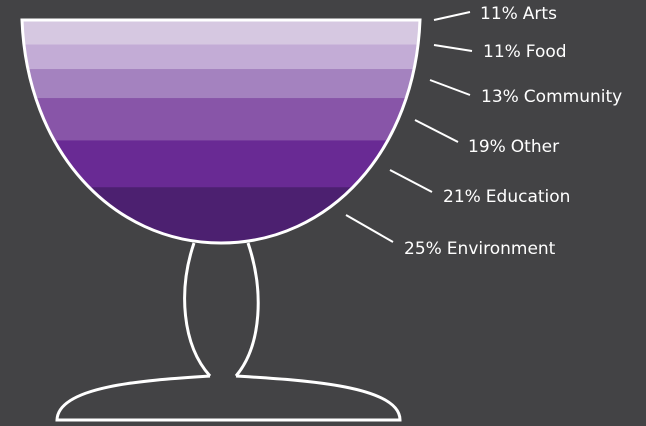 Image resolution: width=646 pixels, height=426 pixels. What do you see at coordinates (525, 52) in the screenshot?
I see `layer-label: 11% Food` at bounding box center [525, 52].